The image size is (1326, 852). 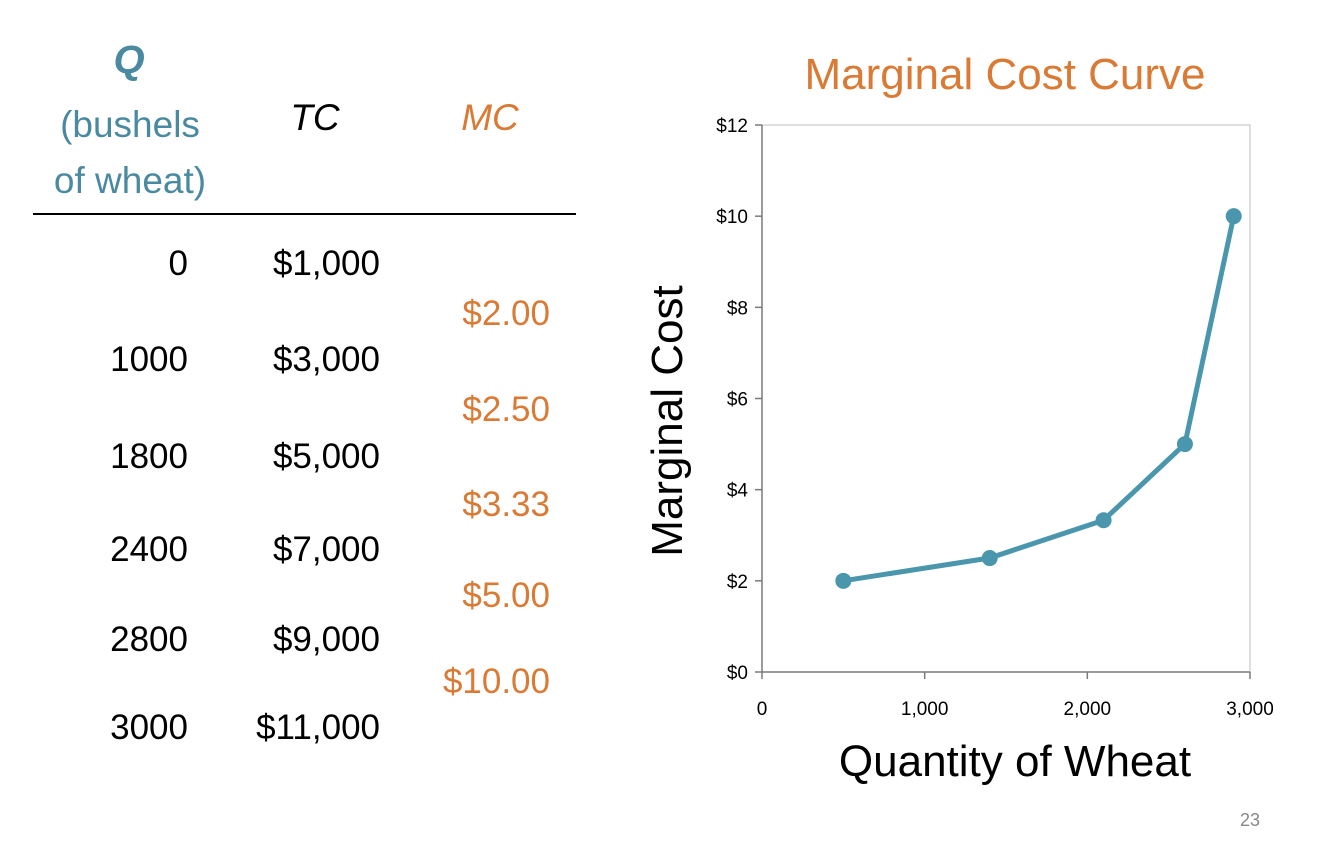 What do you see at coordinates (925, 709) in the screenshot?
I see `x-tick-label: 1,000` at bounding box center [925, 709].